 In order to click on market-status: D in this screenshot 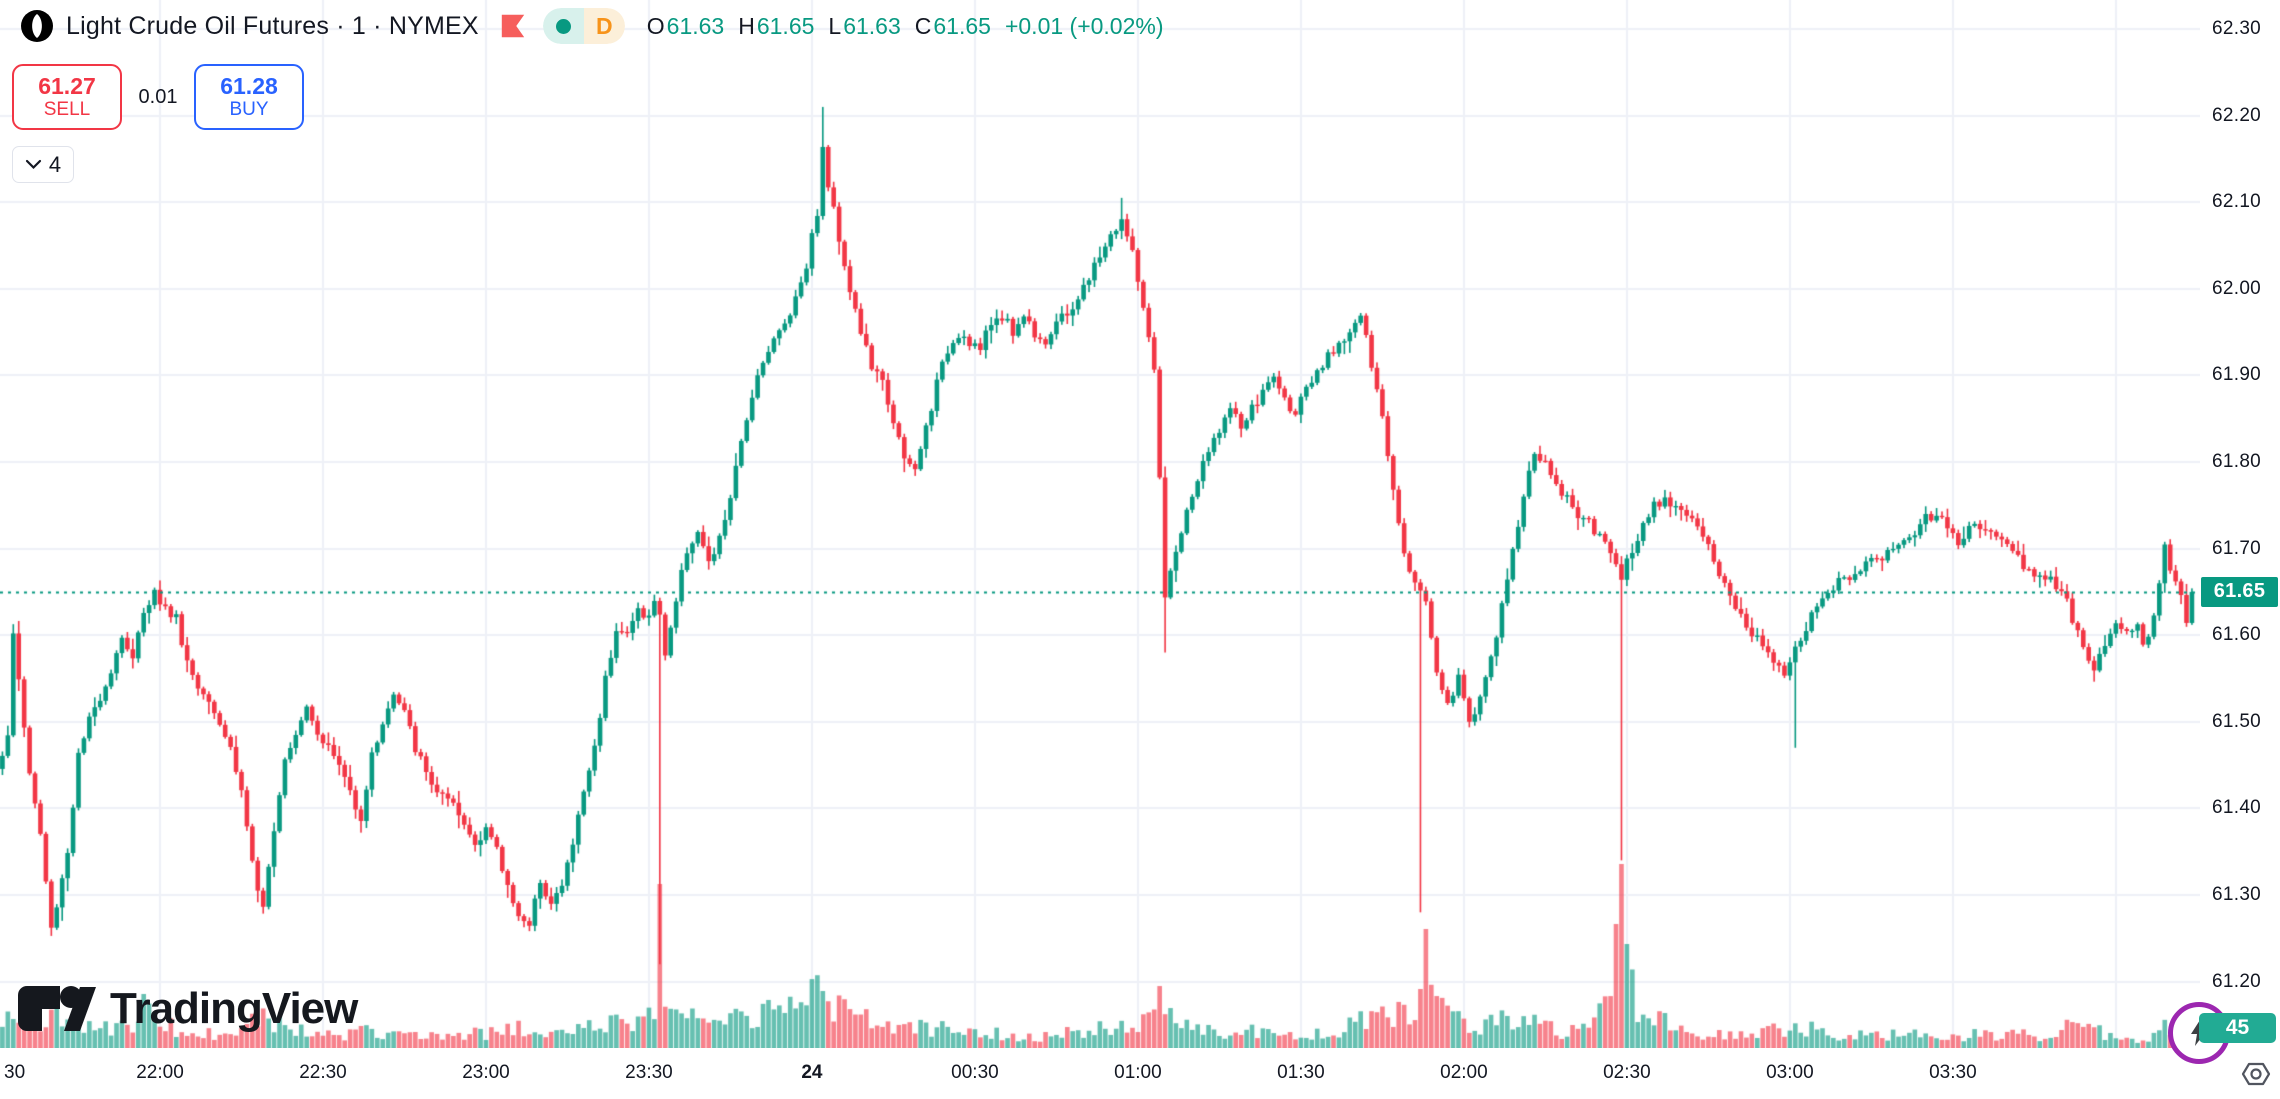, I will do `click(583, 26)`.